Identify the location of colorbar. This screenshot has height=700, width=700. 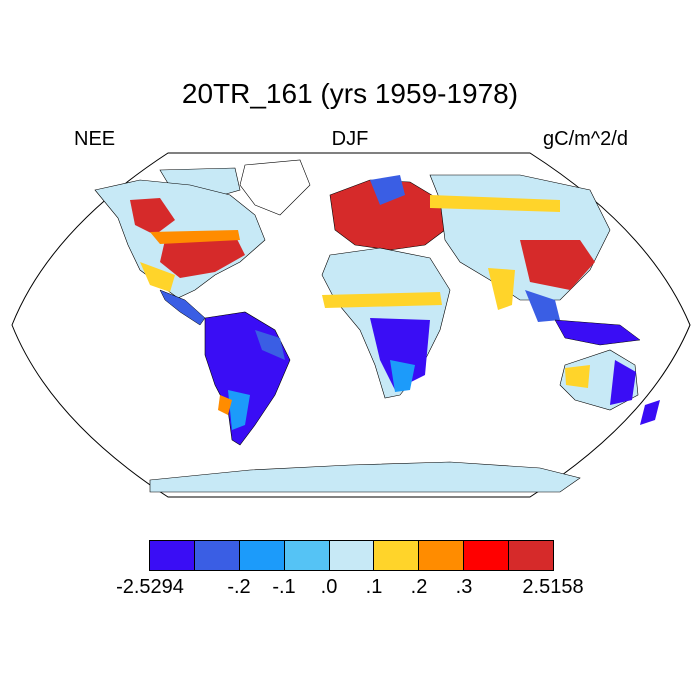
(352, 555).